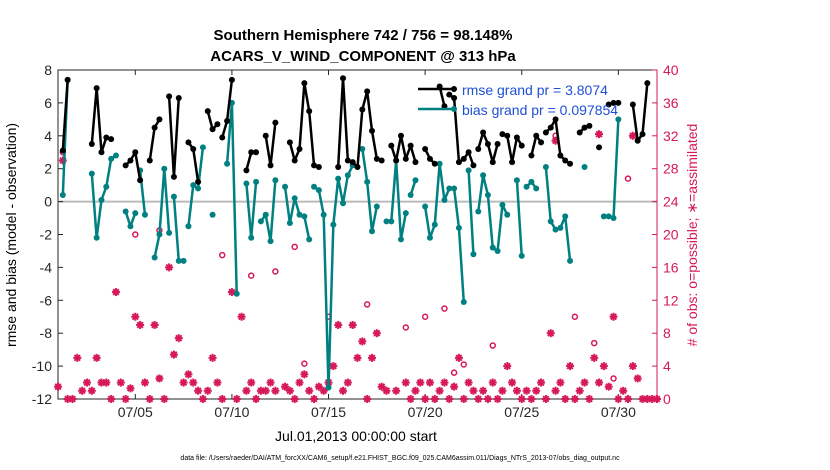 The width and height of the screenshot is (830, 470). Describe the element at coordinates (671, 136) in the screenshot. I see `y-right-tick-label: 32` at that location.